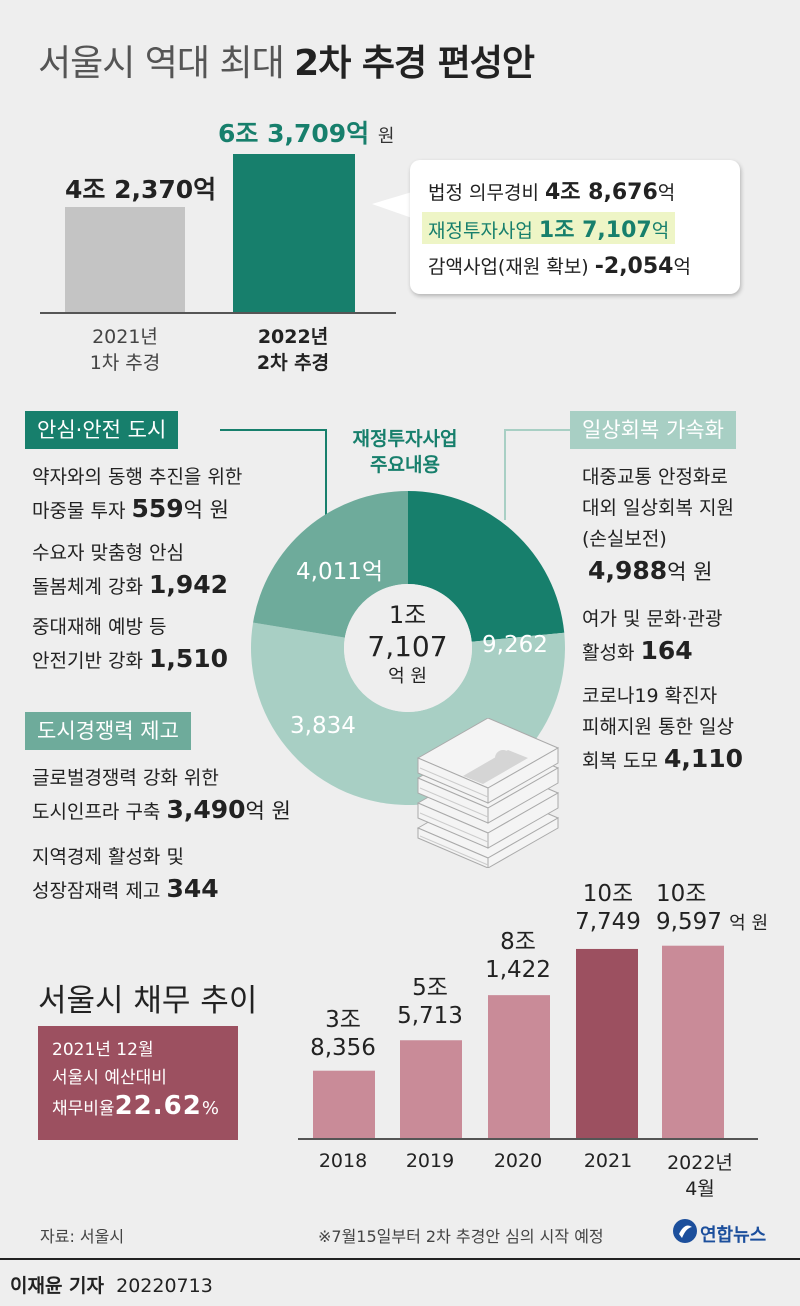 The height and width of the screenshot is (1306, 800). Describe the element at coordinates (405, 452) in the screenshot. I see `donut-title: 재정투자사업 주요내용` at that location.